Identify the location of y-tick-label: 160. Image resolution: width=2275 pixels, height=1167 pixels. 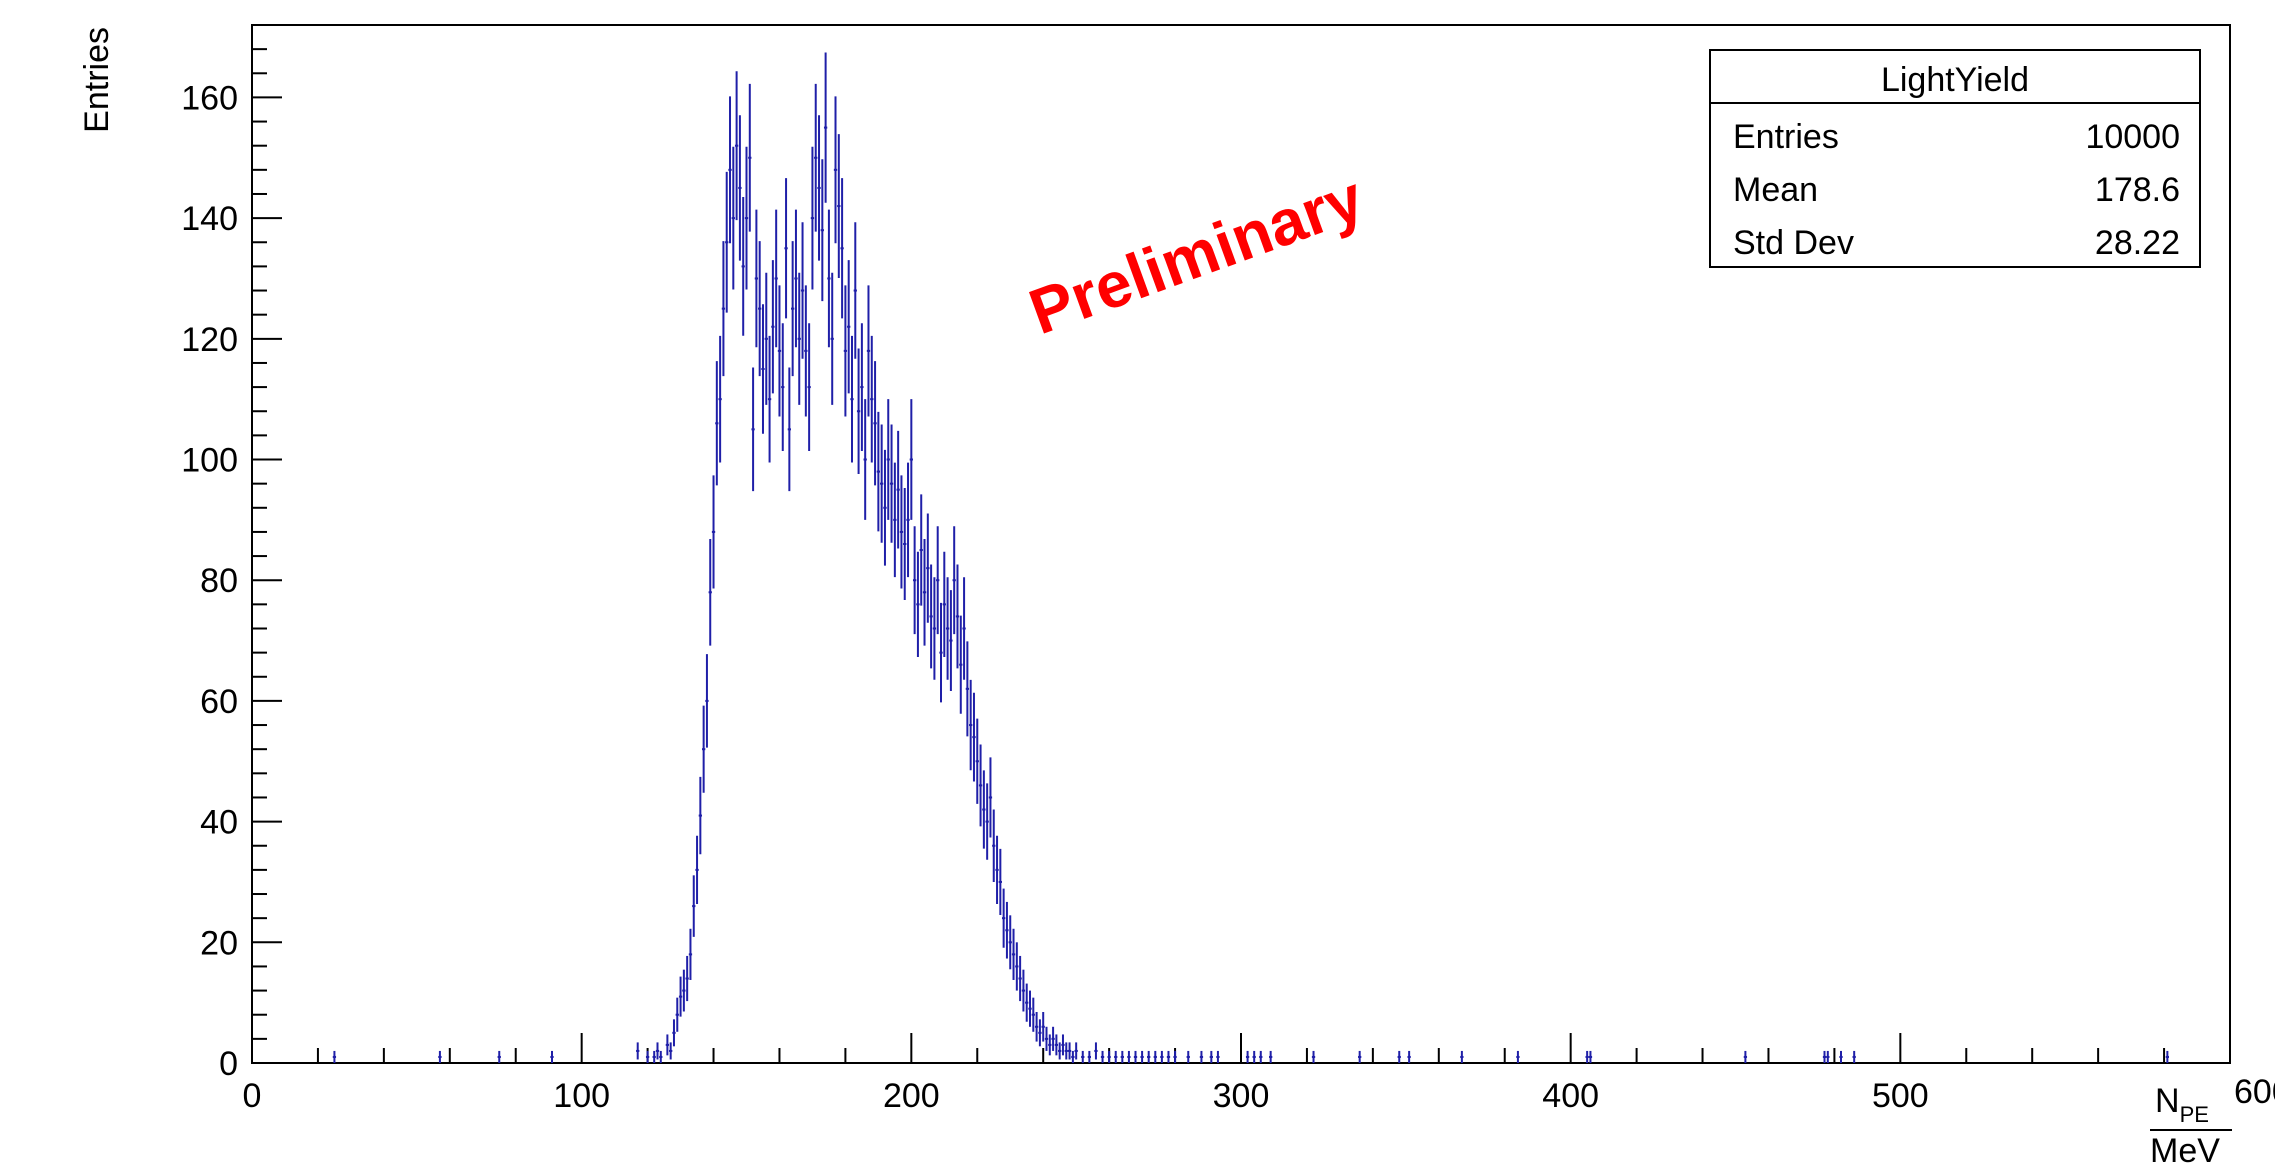
(209, 98).